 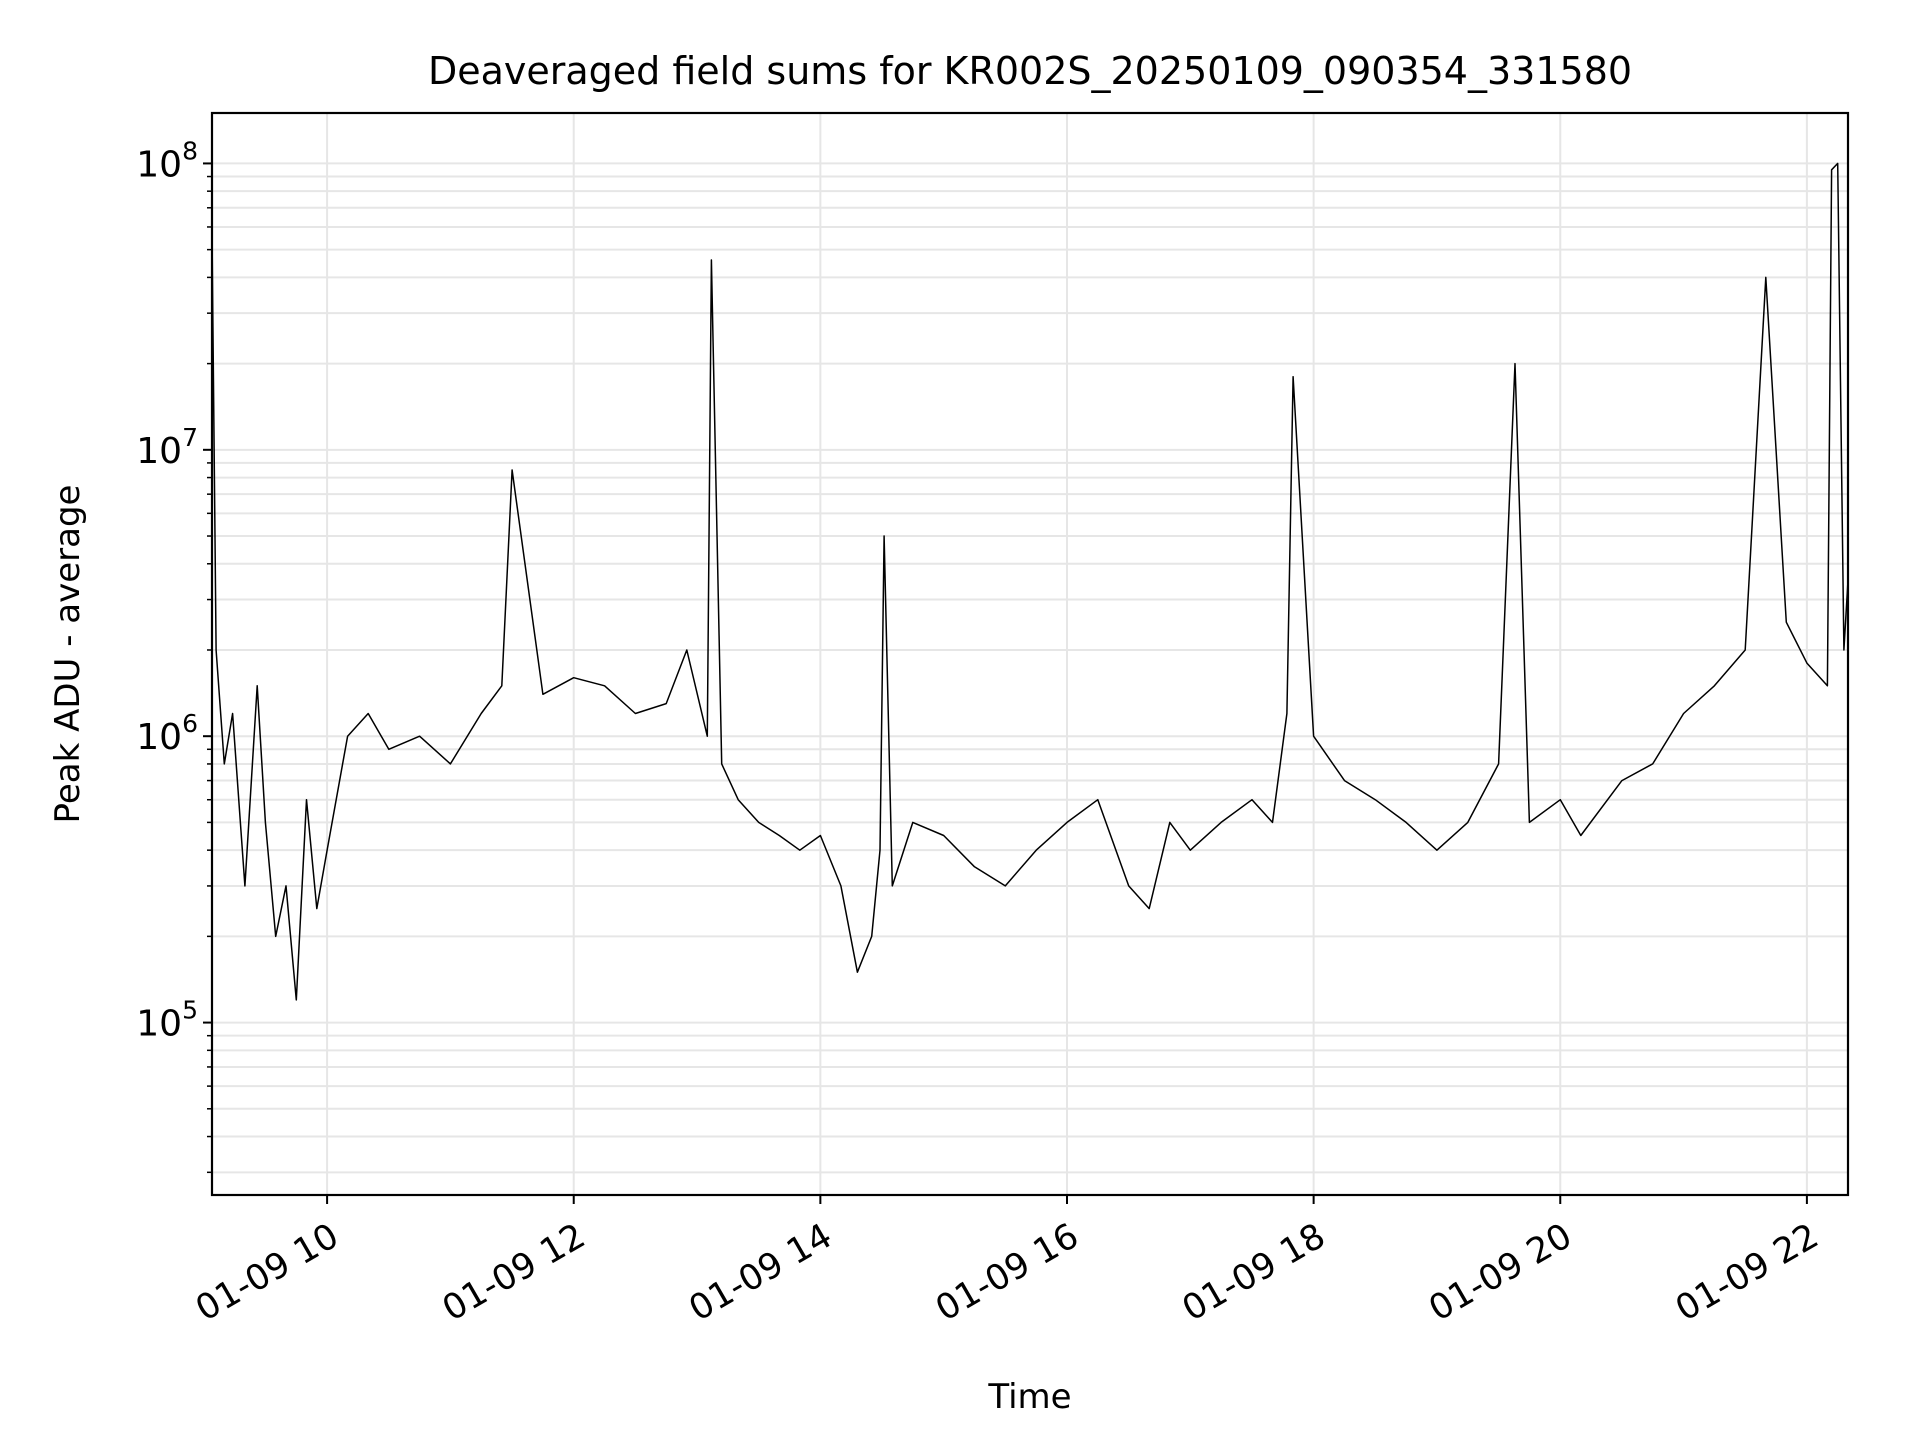 I want to click on x-tick-label: 01-09 16, so click(x=1007, y=1272).